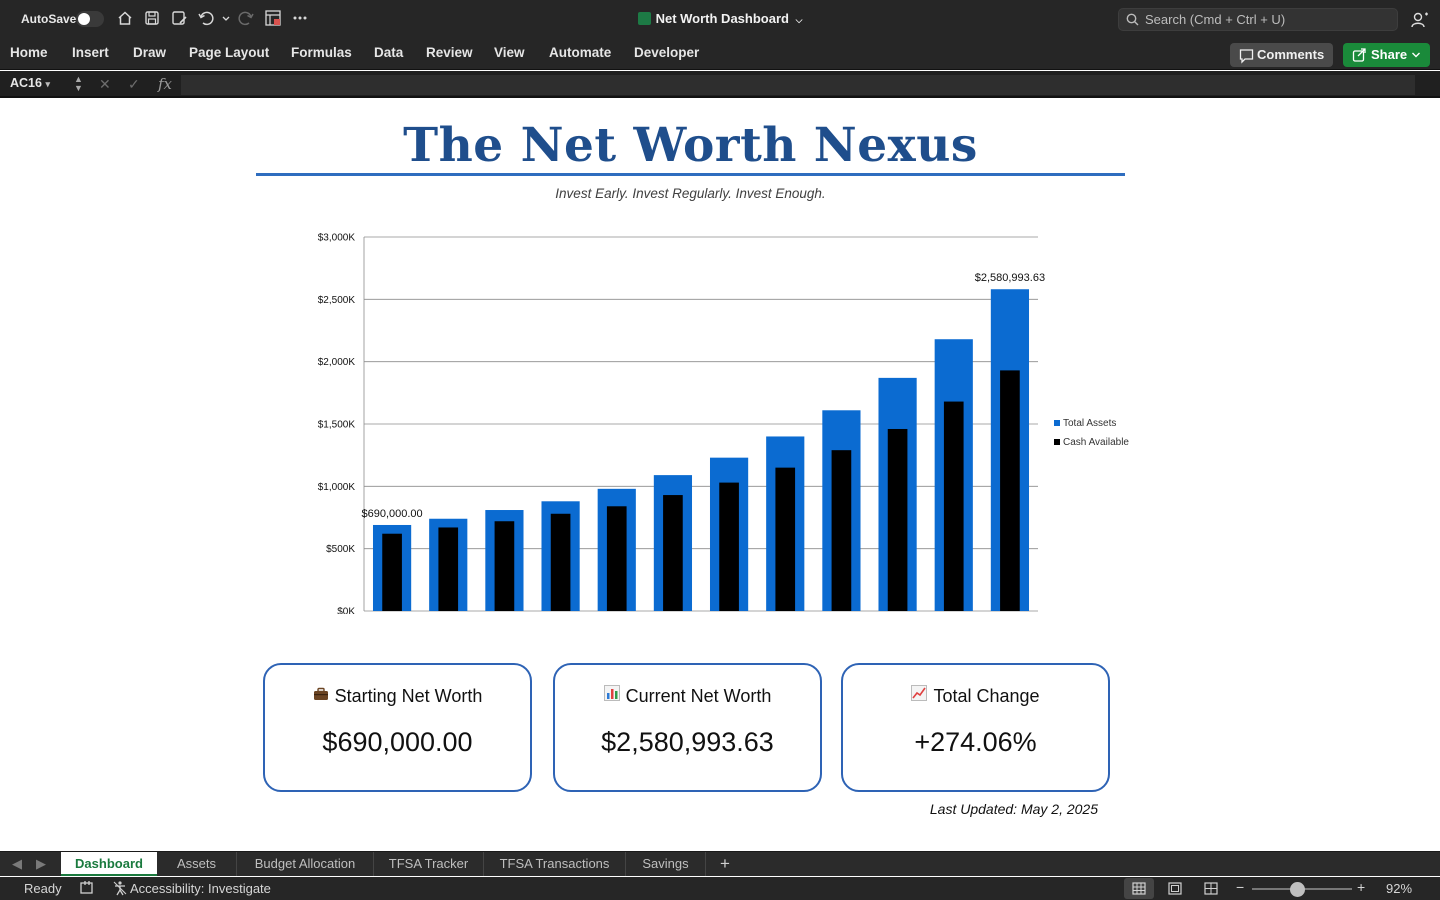 The width and height of the screenshot is (1440, 900). What do you see at coordinates (109, 864) in the screenshot?
I see `sheet-tab-dashboard: Dashboard` at bounding box center [109, 864].